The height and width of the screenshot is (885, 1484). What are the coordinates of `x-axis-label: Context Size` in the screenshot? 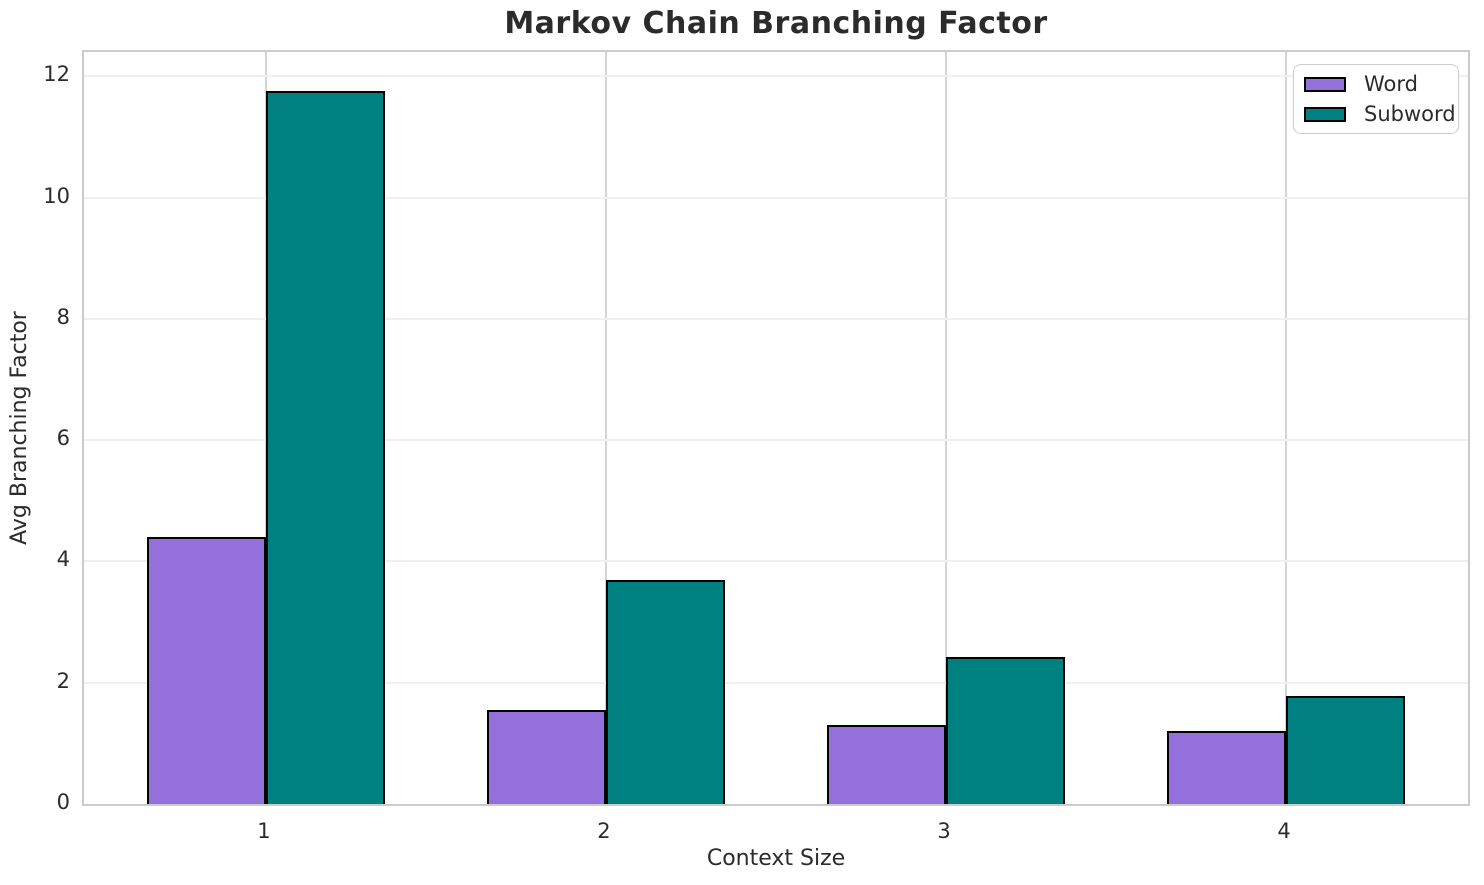 It's located at (776, 858).